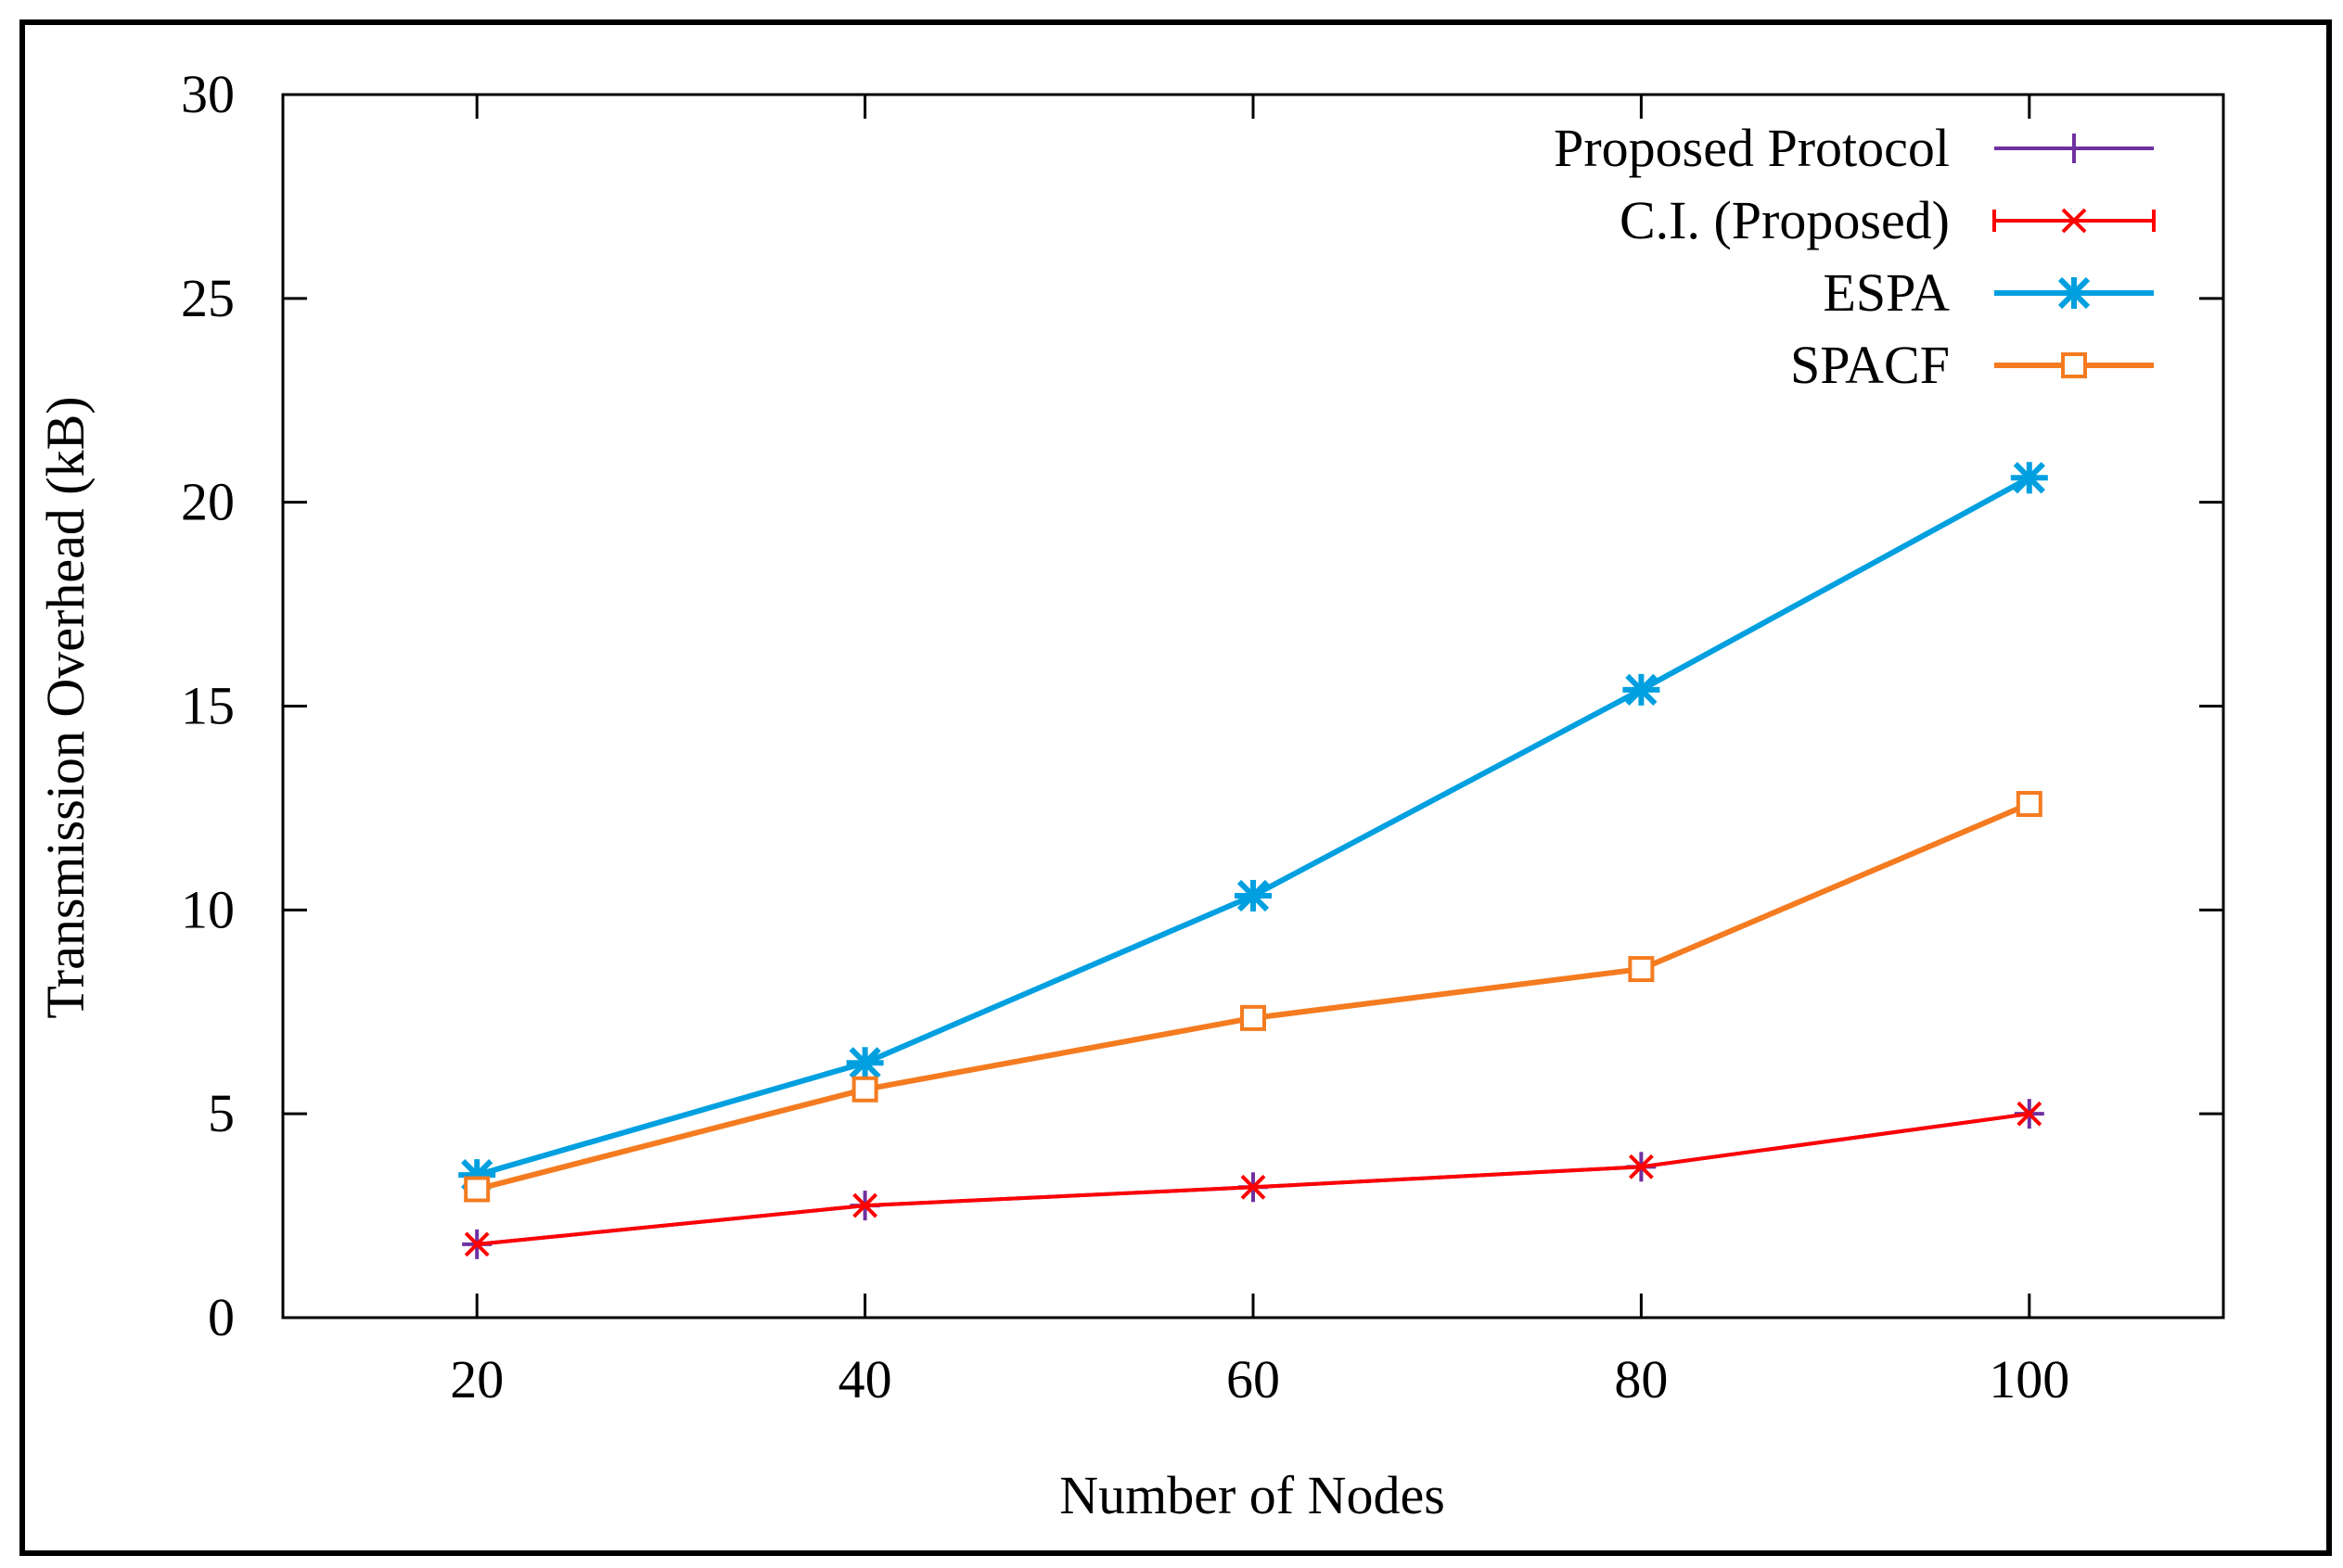 The height and width of the screenshot is (1568, 2343). What do you see at coordinates (221, 1317) in the screenshot?
I see `y-tick-label: 0` at bounding box center [221, 1317].